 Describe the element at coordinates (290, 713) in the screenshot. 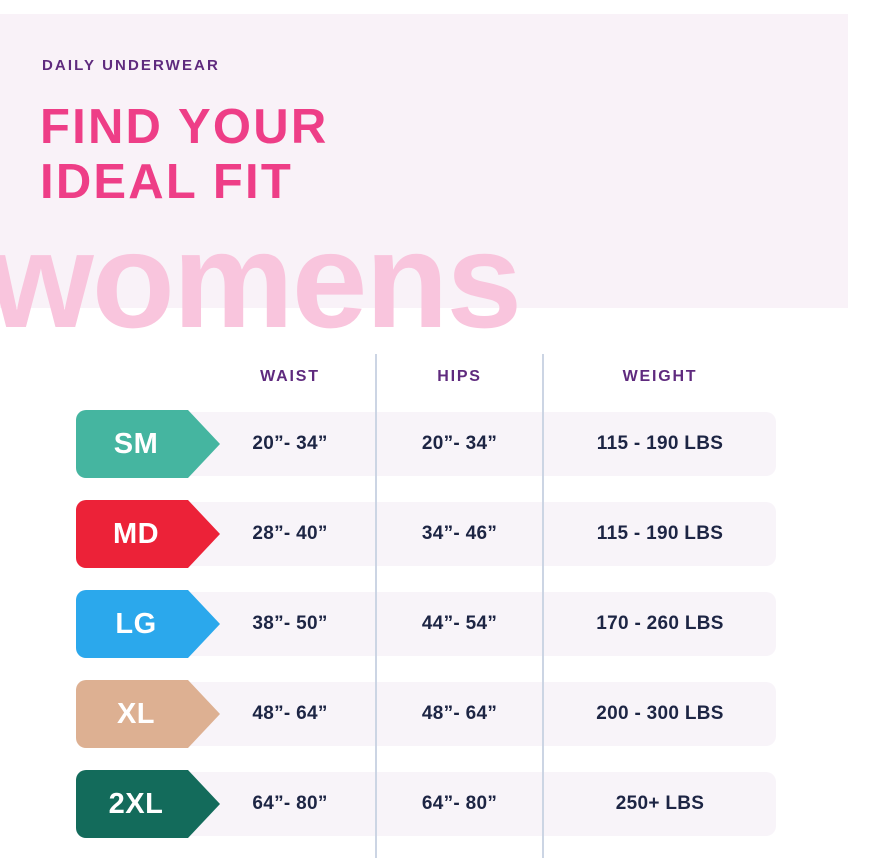

I see `cell-waist: 48”- 64”` at that location.